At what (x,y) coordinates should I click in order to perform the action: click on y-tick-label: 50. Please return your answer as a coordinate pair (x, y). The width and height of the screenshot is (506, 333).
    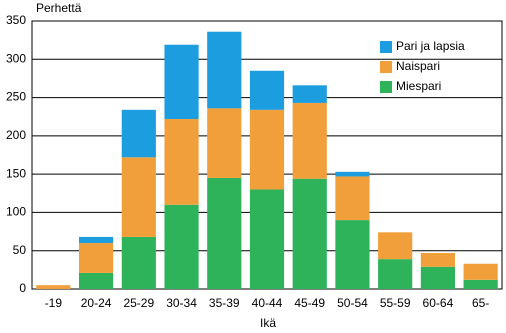
    Looking at the image, I should click on (20, 250).